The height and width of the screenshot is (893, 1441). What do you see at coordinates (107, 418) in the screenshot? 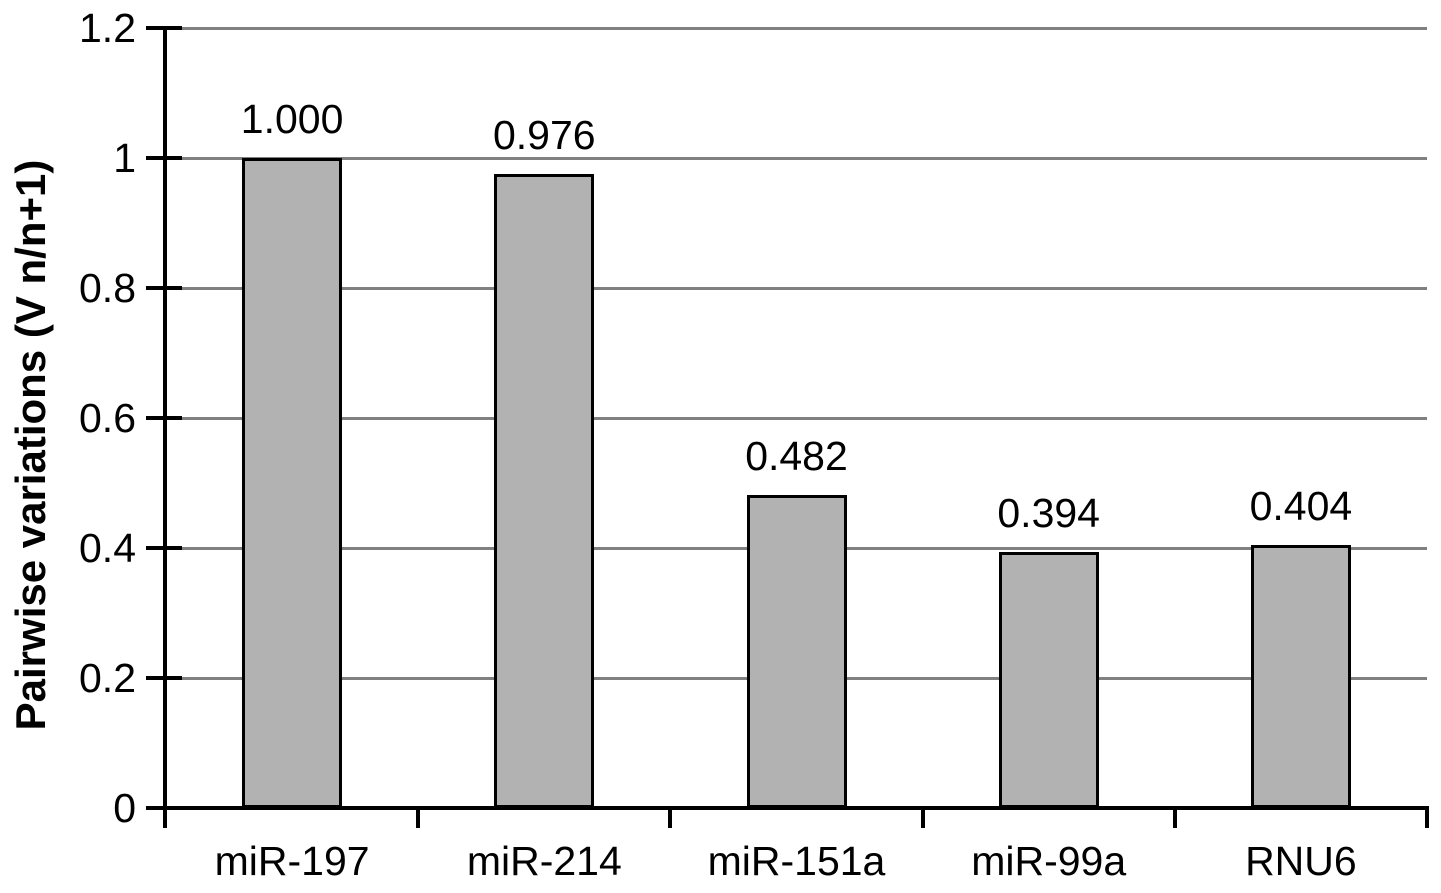
I see `y-tick-label: 0.6` at bounding box center [107, 418].